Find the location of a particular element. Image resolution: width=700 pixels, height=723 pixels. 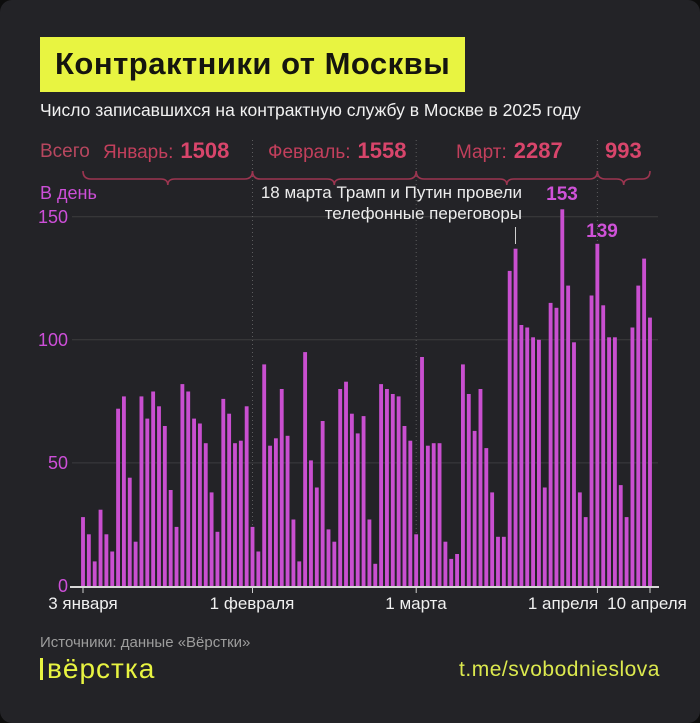

y-tick-100: 100 is located at coordinates (52, 340).